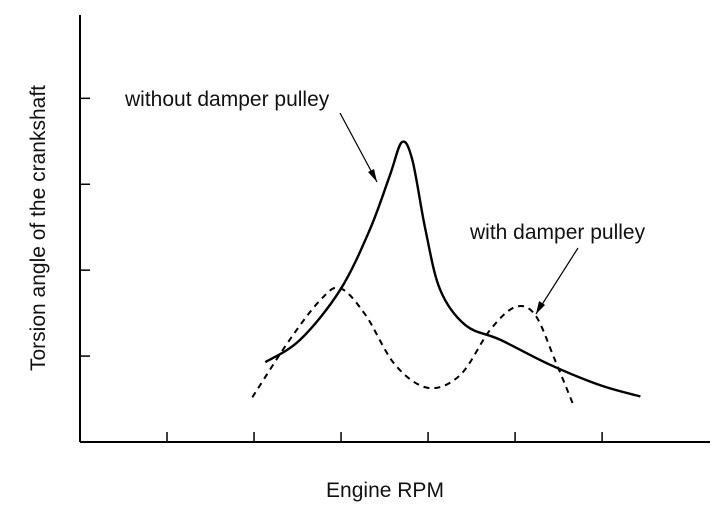  What do you see at coordinates (38, 228) in the screenshot?
I see `y-axis-label: Torsion angle of the crankshaft` at bounding box center [38, 228].